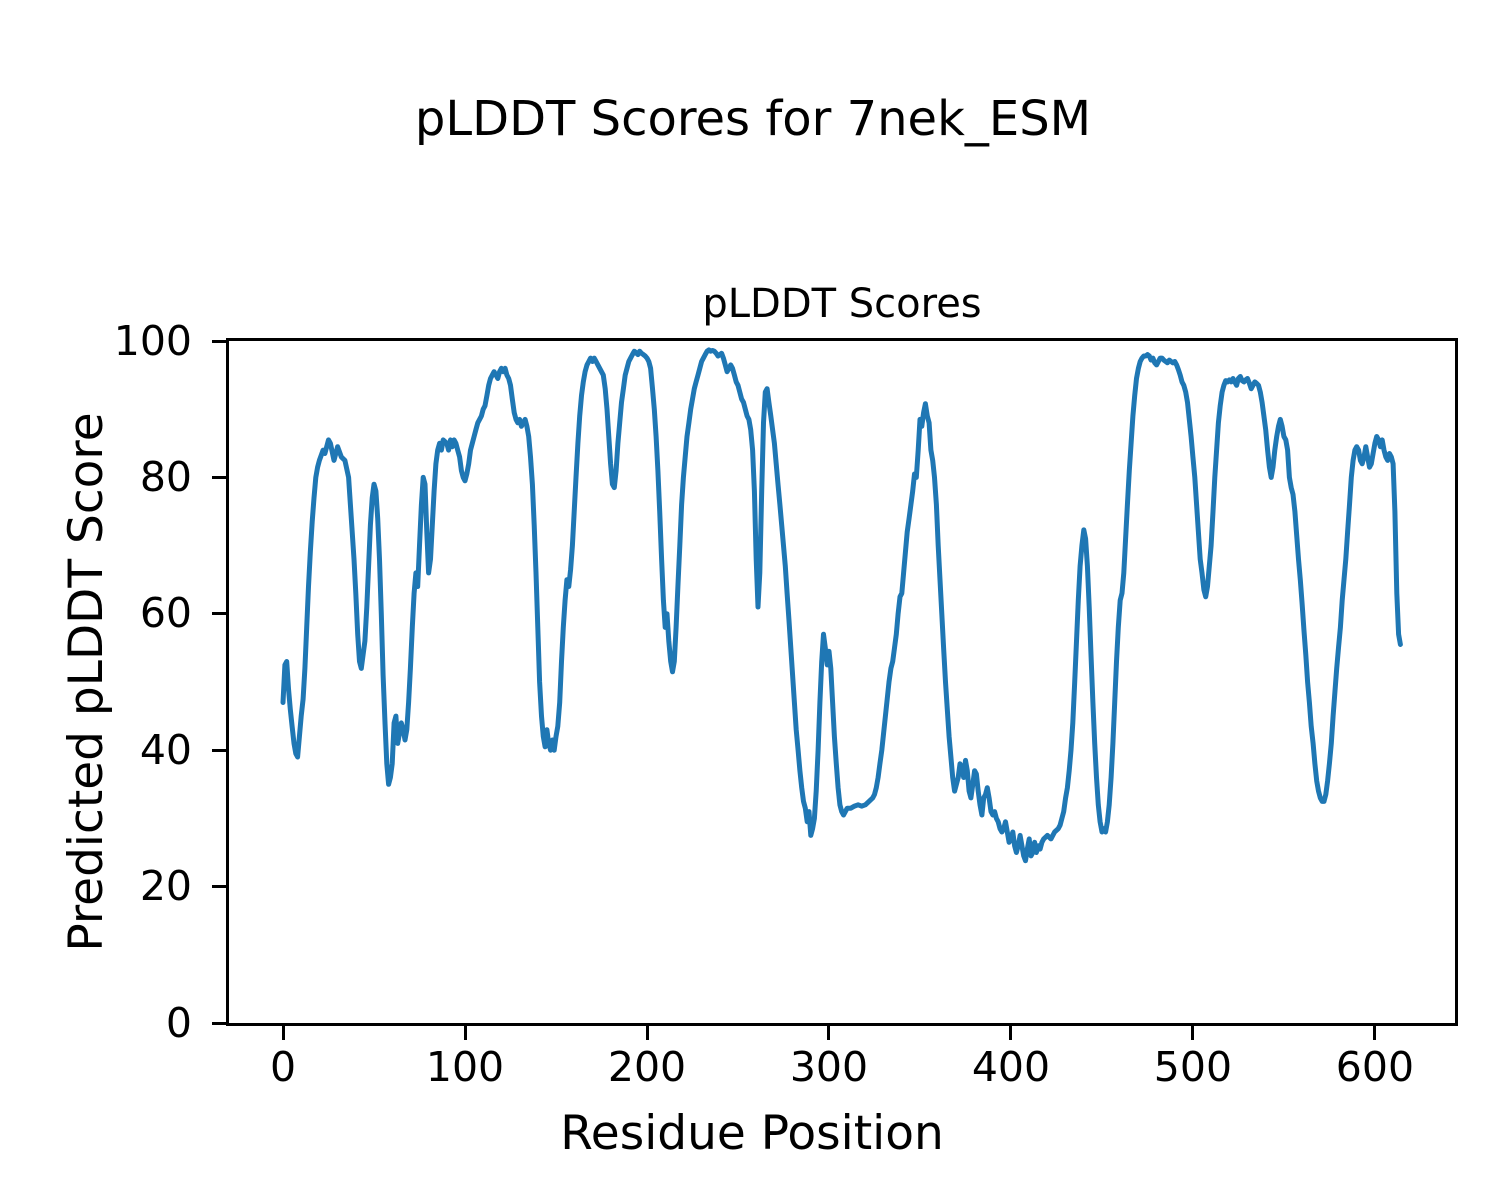 The image size is (1500, 1200). What do you see at coordinates (842, 304) in the screenshot?
I see `axes-title: pLDDT Scores` at bounding box center [842, 304].